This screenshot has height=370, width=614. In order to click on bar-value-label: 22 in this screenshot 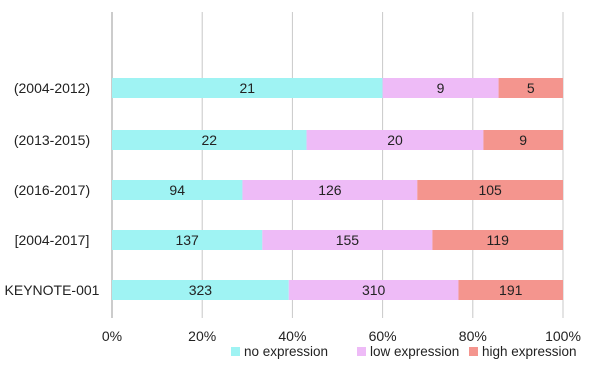, I will do `click(209, 140)`.